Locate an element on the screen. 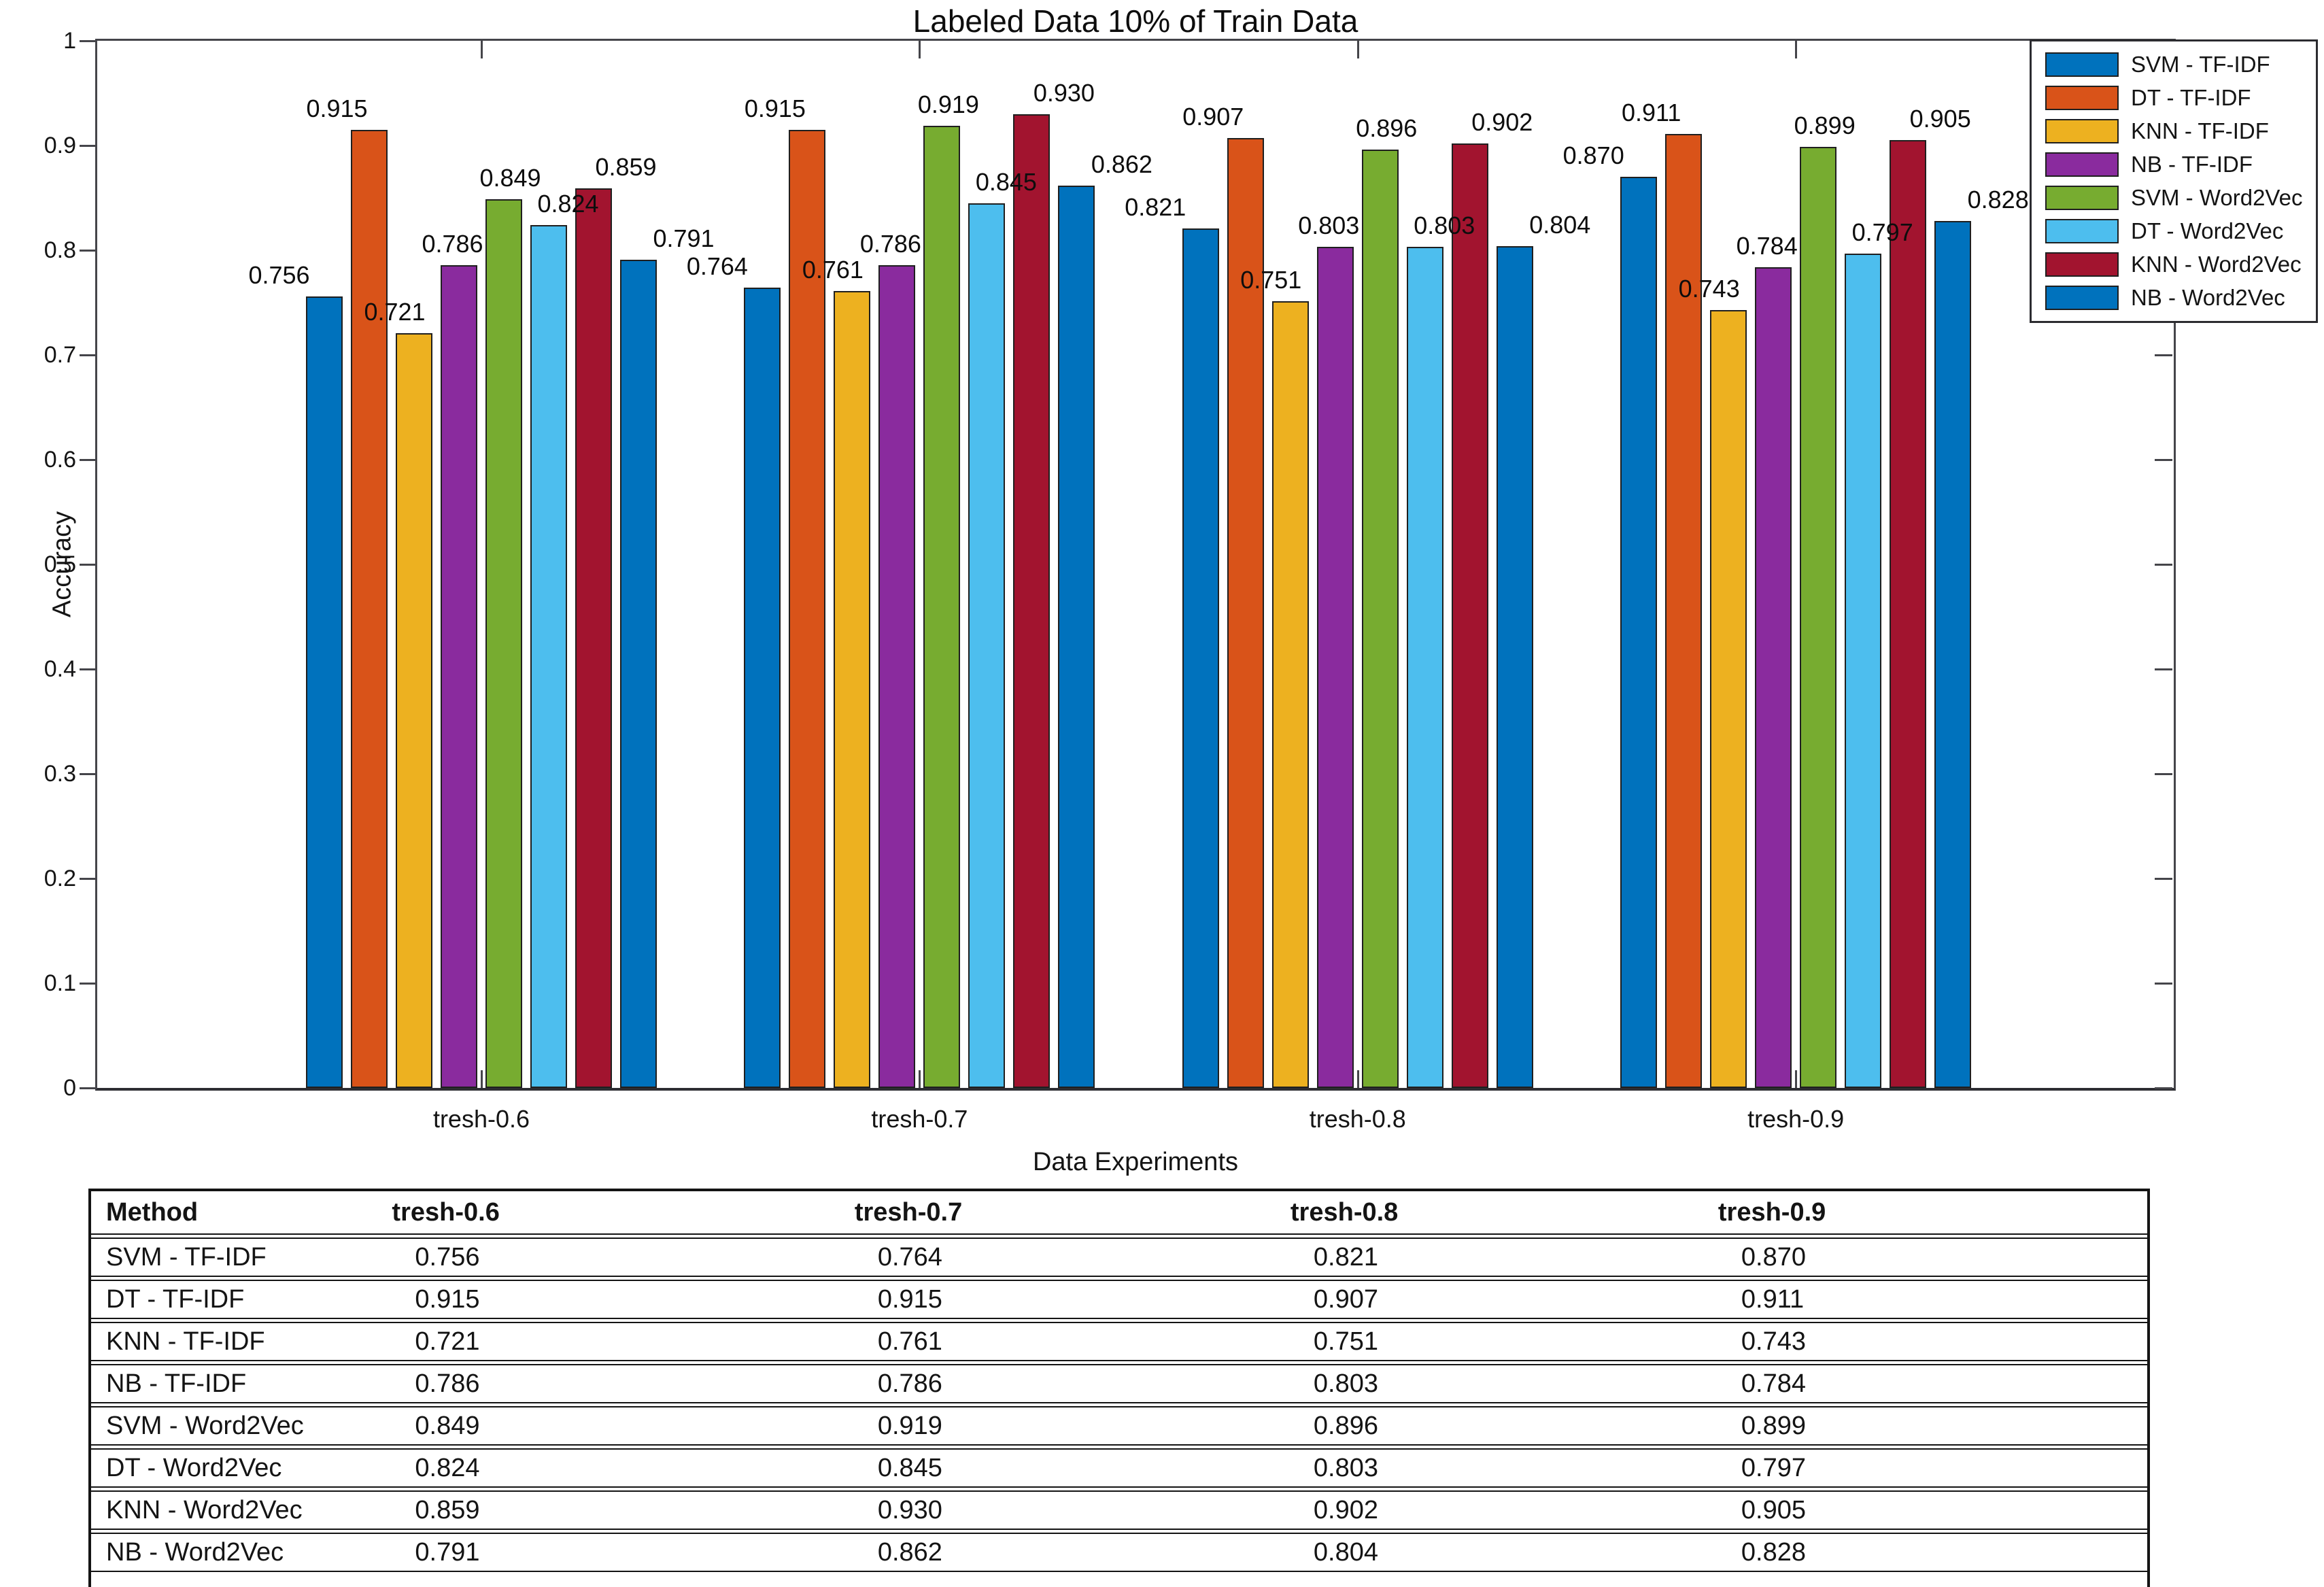  y-tick-label: 0.4 is located at coordinates (60, 669).